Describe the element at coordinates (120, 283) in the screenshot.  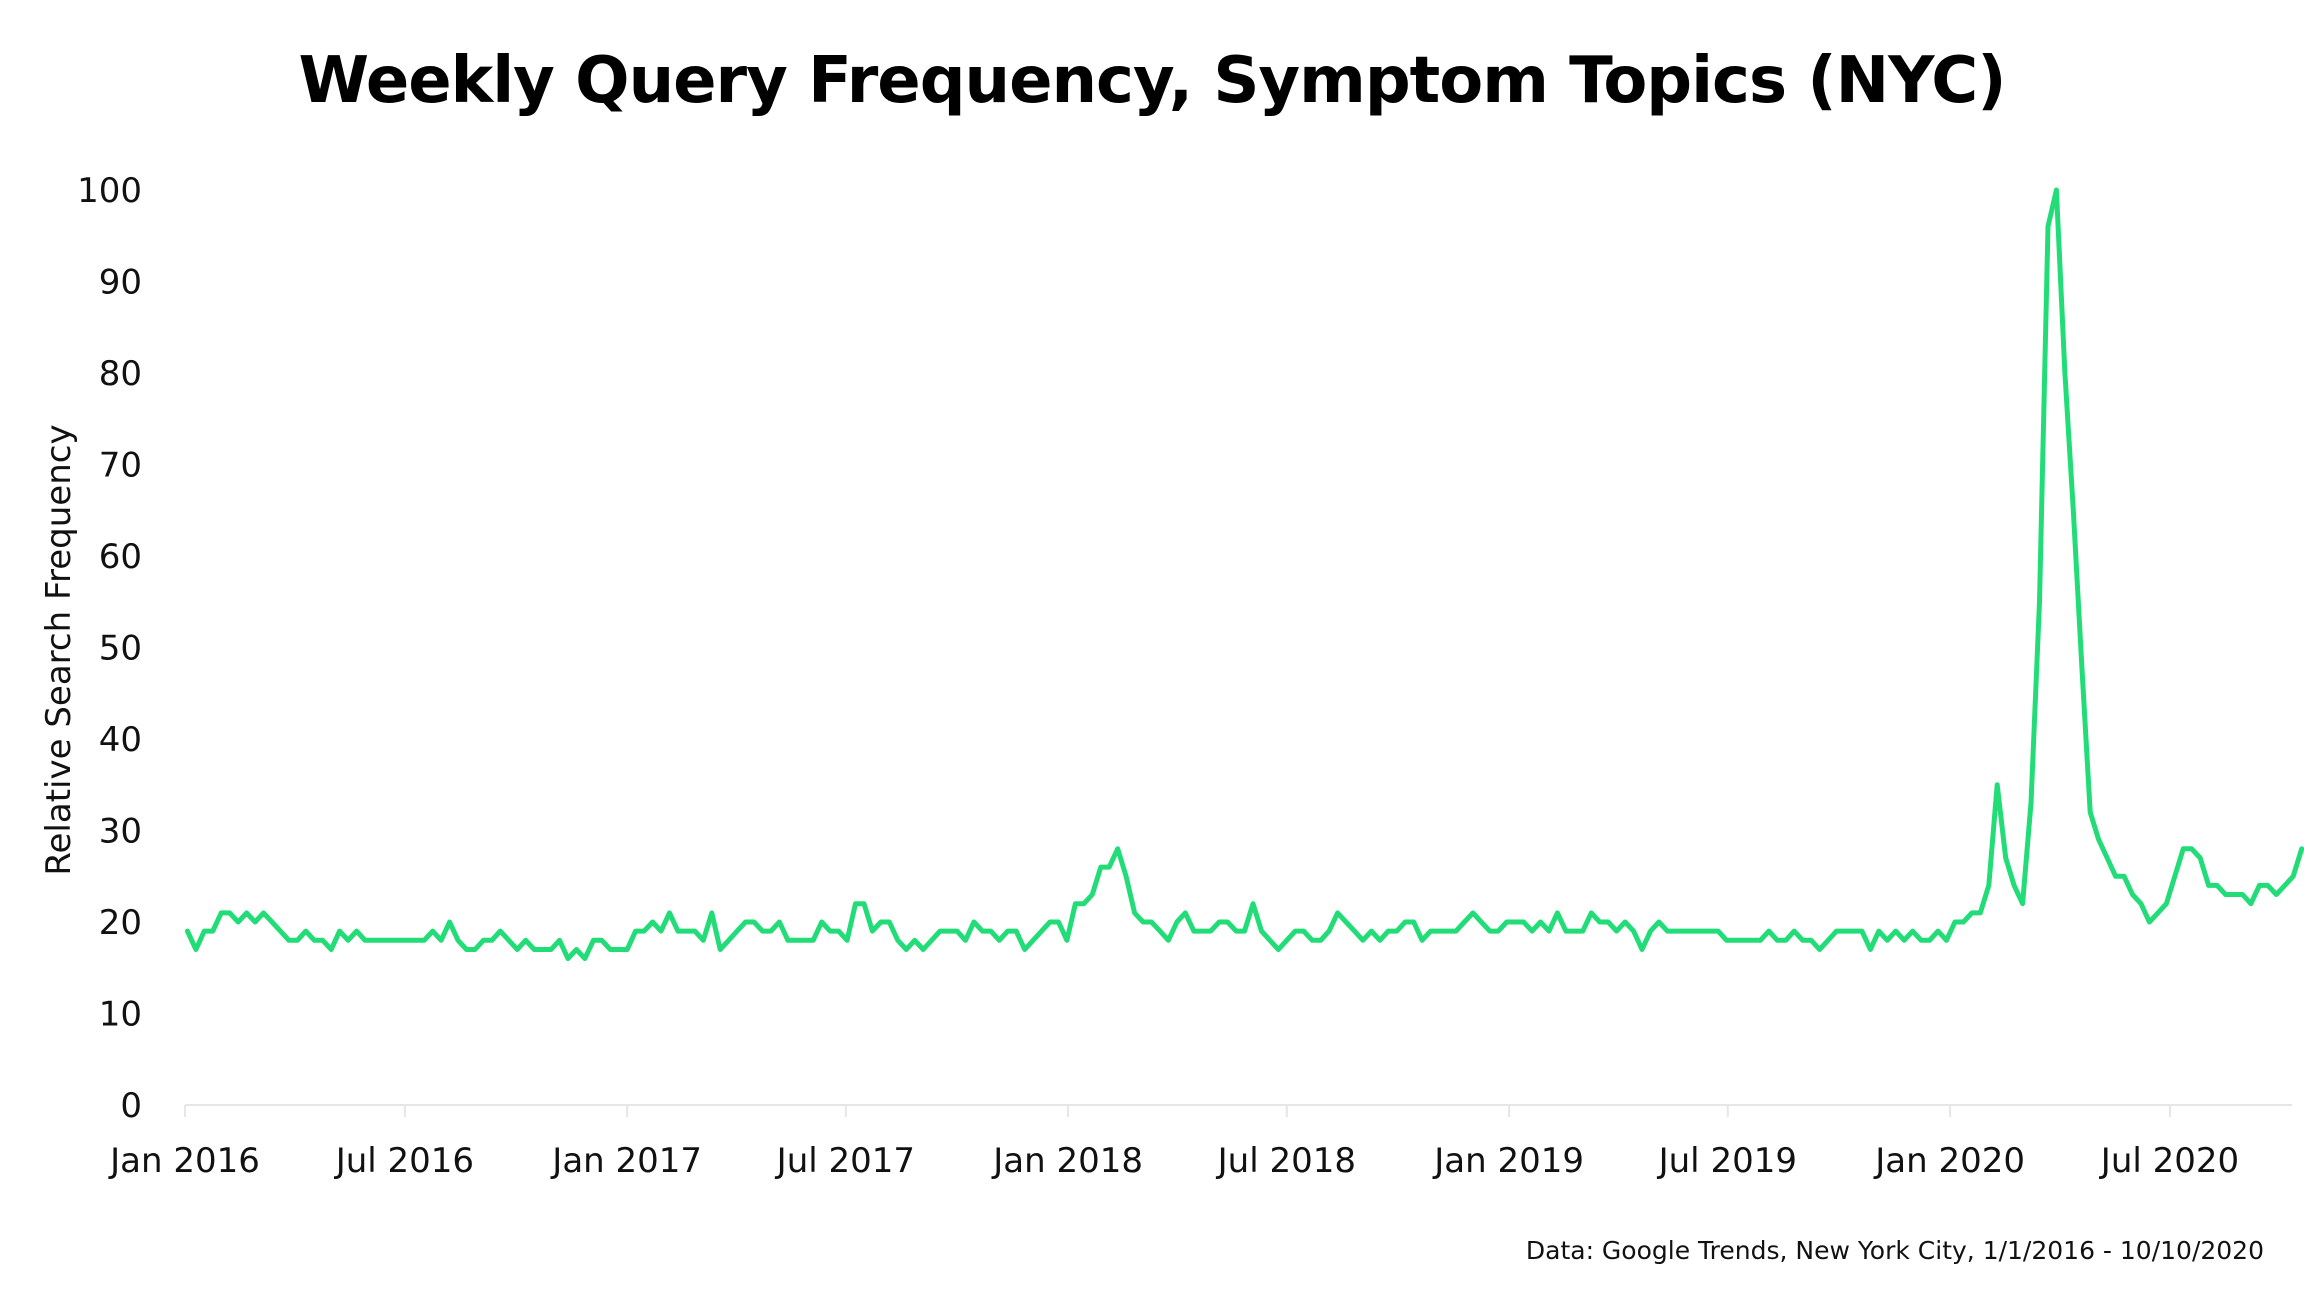
I see `y-tick-label: 90` at that location.